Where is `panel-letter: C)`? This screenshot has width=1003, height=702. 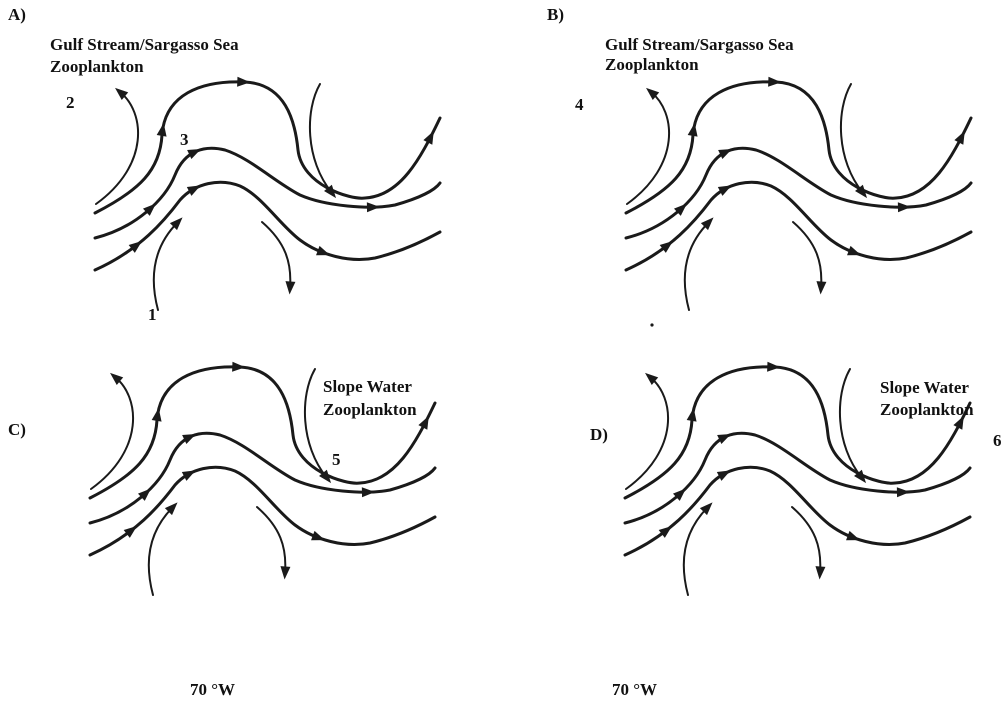 panel-letter: C) is located at coordinates (17, 429).